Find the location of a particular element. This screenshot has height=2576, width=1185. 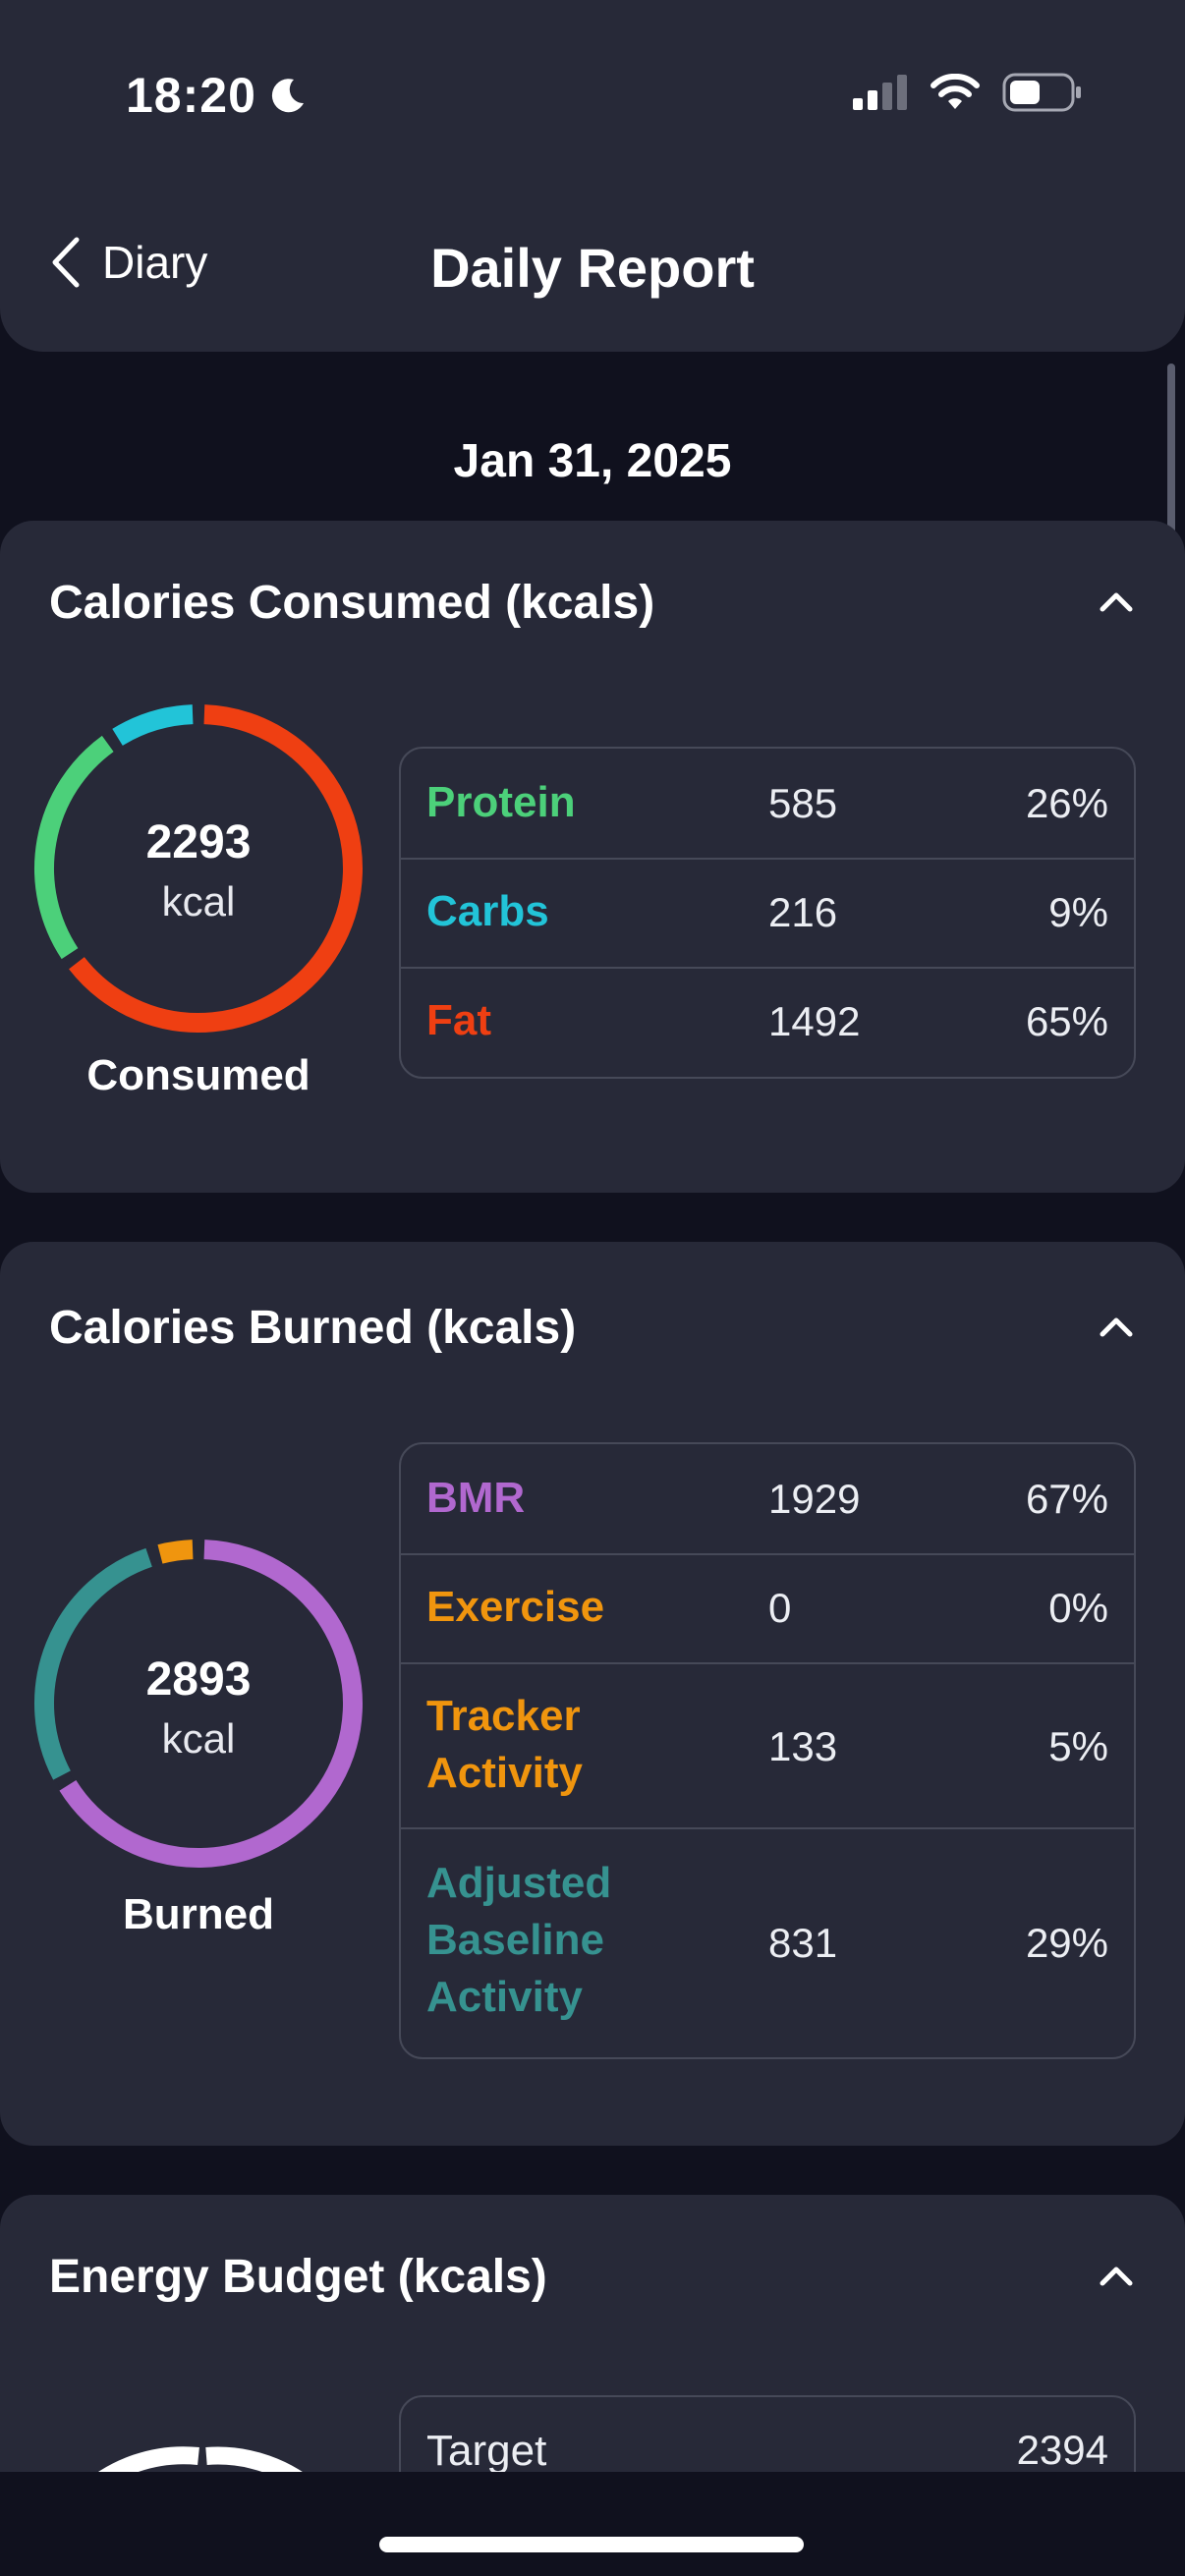

row-name: Fat is located at coordinates (459, 1020).